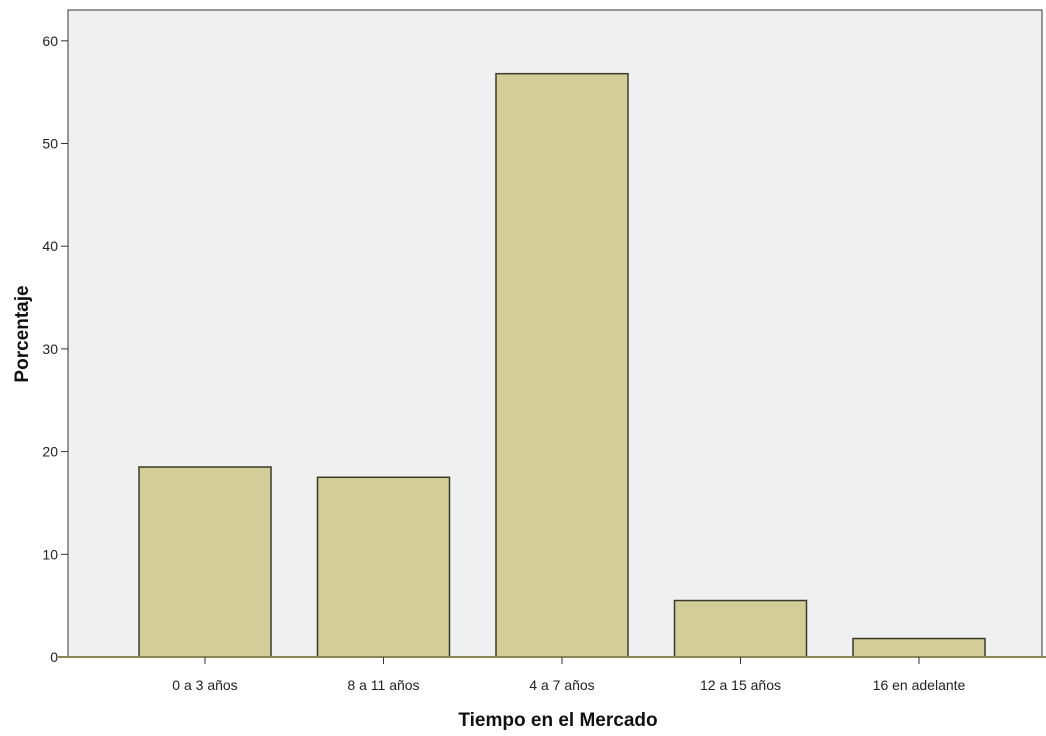 This screenshot has width=1046, height=736. What do you see at coordinates (50, 144) in the screenshot?
I see `y-tick-label: 50` at bounding box center [50, 144].